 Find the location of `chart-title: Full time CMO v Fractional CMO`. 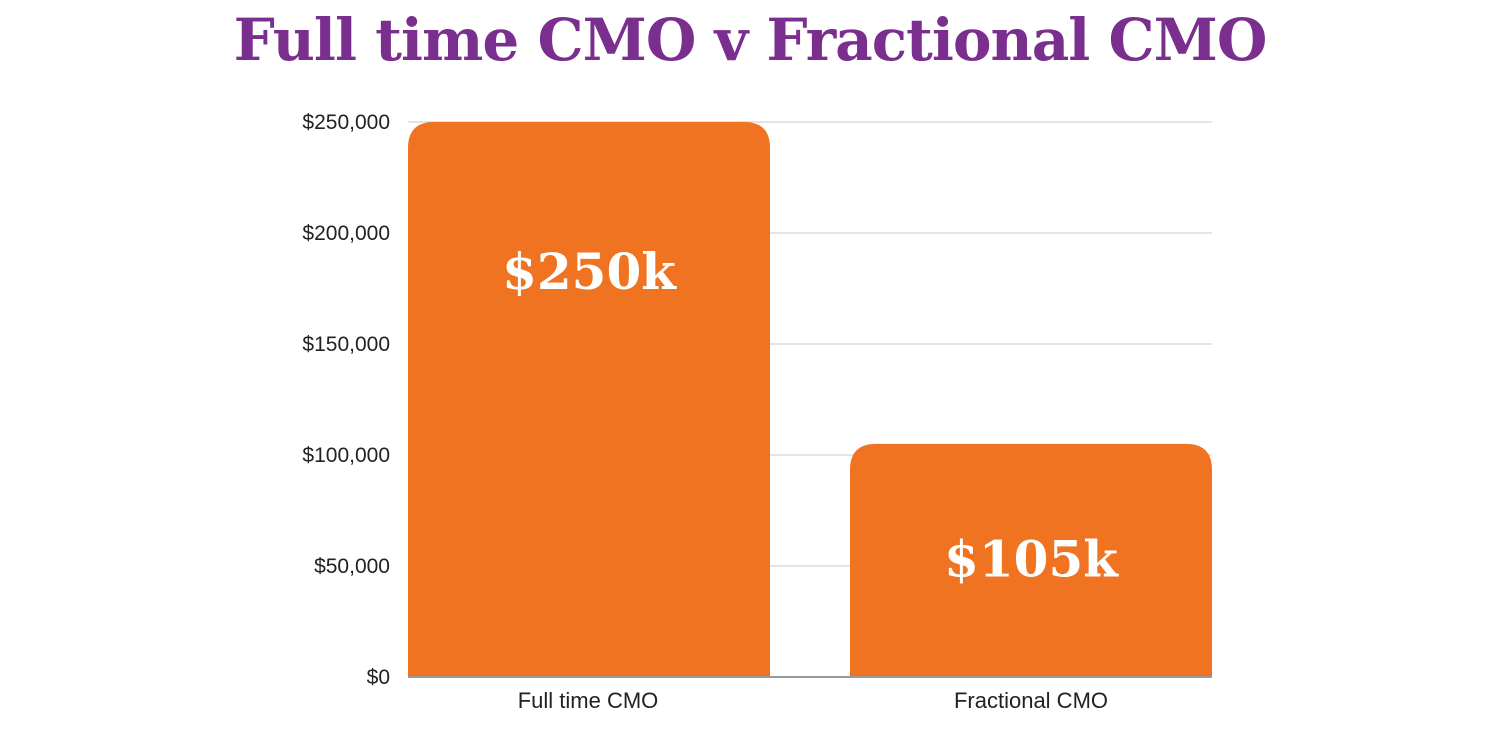

chart-title: Full time CMO v Fractional CMO is located at coordinates (750, 40).